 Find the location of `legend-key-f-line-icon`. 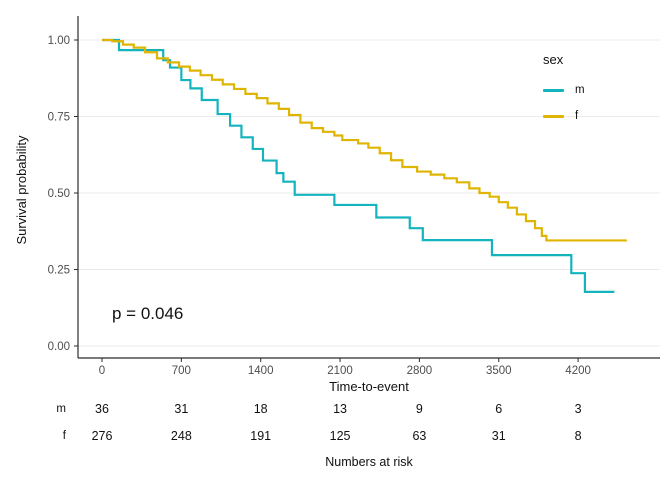

legend-key-f-line-icon is located at coordinates (553, 116).